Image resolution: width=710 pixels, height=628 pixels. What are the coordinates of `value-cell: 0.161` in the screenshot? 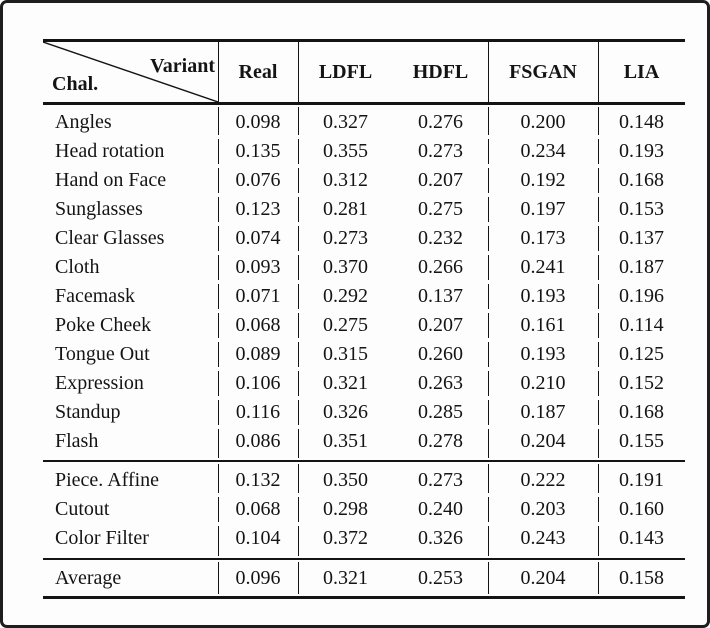 It's located at (543, 325).